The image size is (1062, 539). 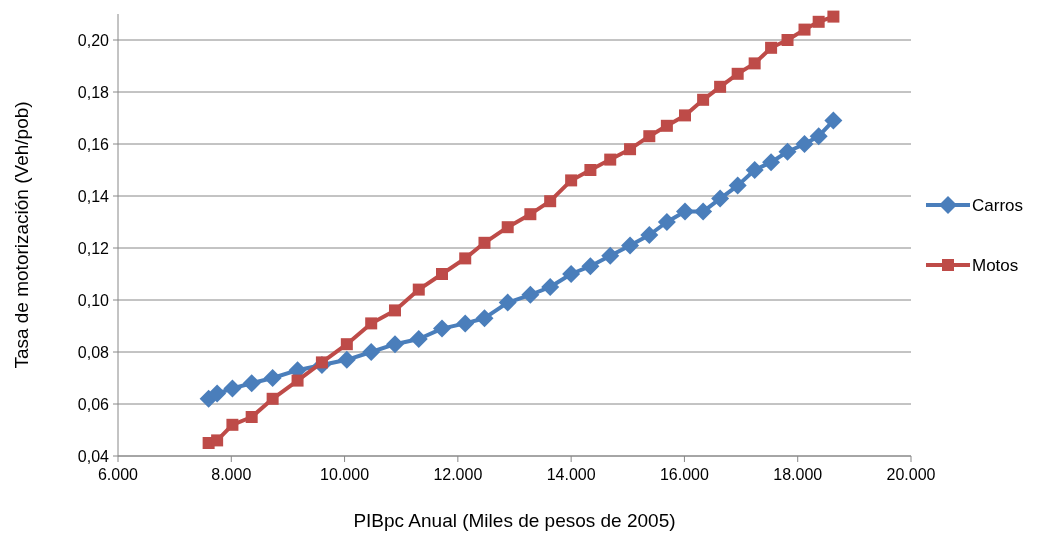 What do you see at coordinates (93, 92) in the screenshot?
I see `y-tick-label: 0,18` at bounding box center [93, 92].